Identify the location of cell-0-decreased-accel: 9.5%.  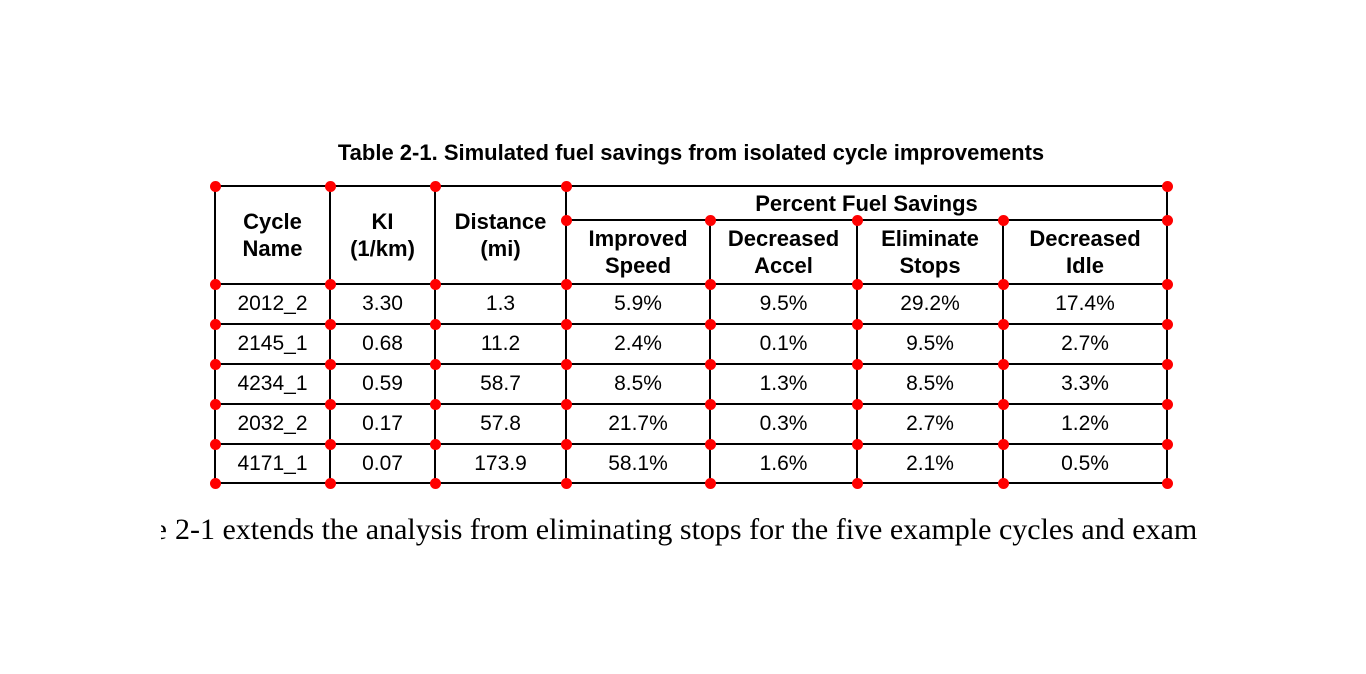
(783, 304).